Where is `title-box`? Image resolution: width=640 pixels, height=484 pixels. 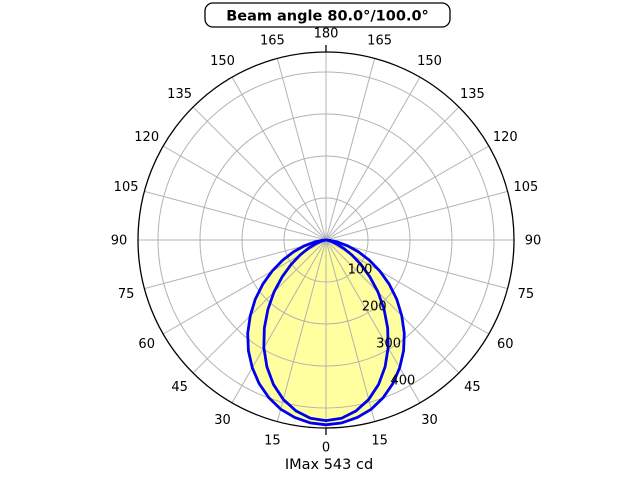
title-box is located at coordinates (327, 15).